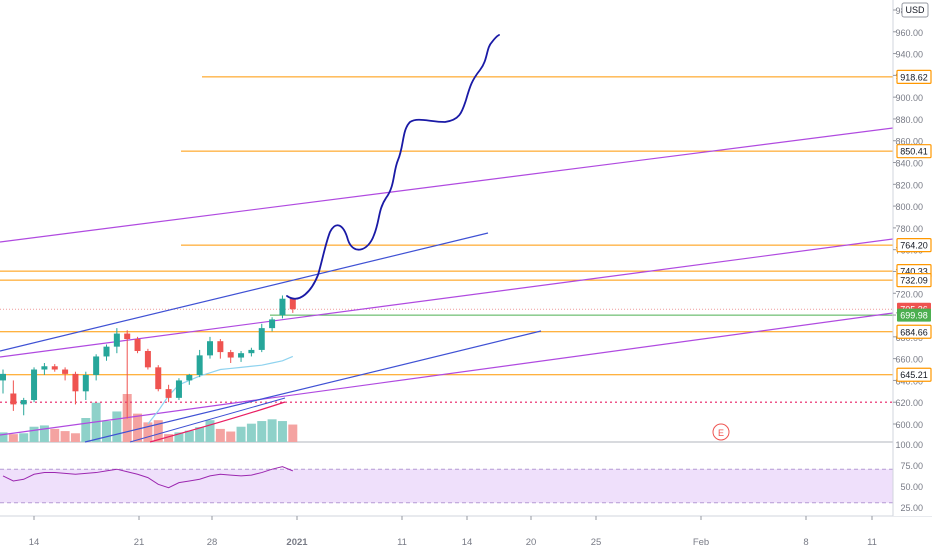 Image resolution: width=932 pixels, height=555 pixels. What do you see at coordinates (909, 55) in the screenshot?
I see `price-tick-label: 940.00` at bounding box center [909, 55].